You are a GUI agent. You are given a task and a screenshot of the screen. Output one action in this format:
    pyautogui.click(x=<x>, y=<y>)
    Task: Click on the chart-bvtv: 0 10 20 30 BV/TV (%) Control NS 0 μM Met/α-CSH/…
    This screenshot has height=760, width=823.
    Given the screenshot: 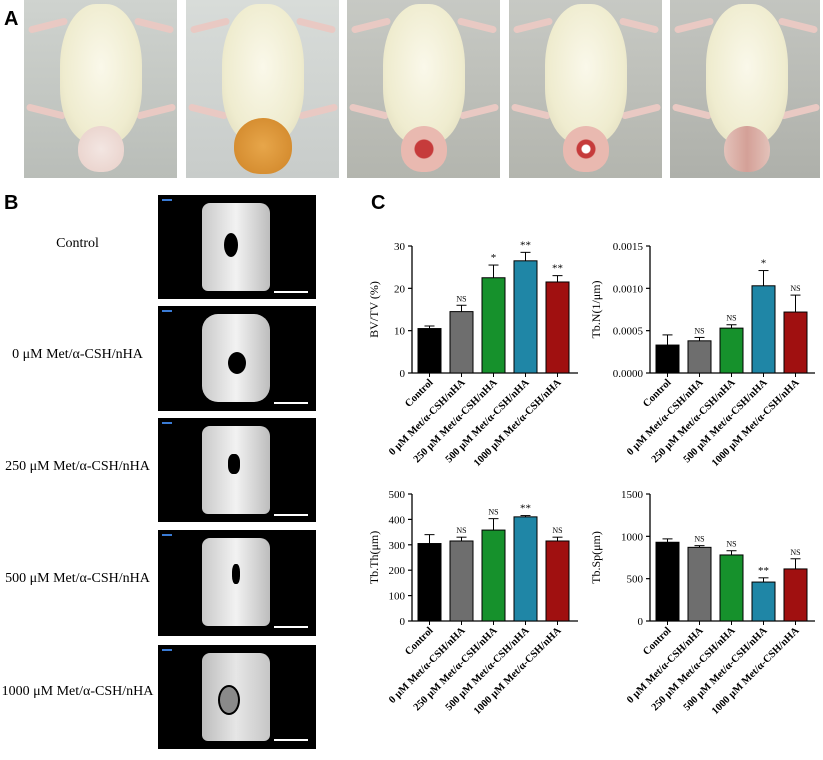 What is the action you would take?
    pyautogui.click(x=472, y=358)
    